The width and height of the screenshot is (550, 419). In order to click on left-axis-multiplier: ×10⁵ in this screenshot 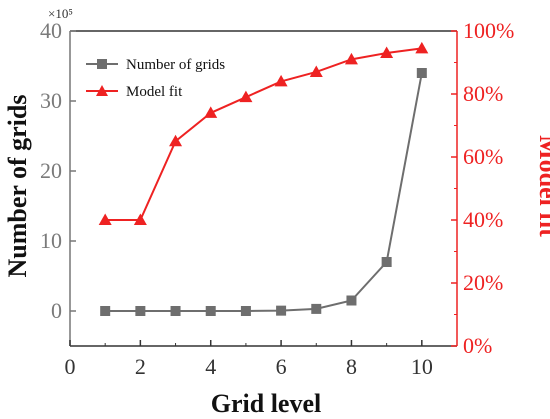, I will do `click(60, 13)`.